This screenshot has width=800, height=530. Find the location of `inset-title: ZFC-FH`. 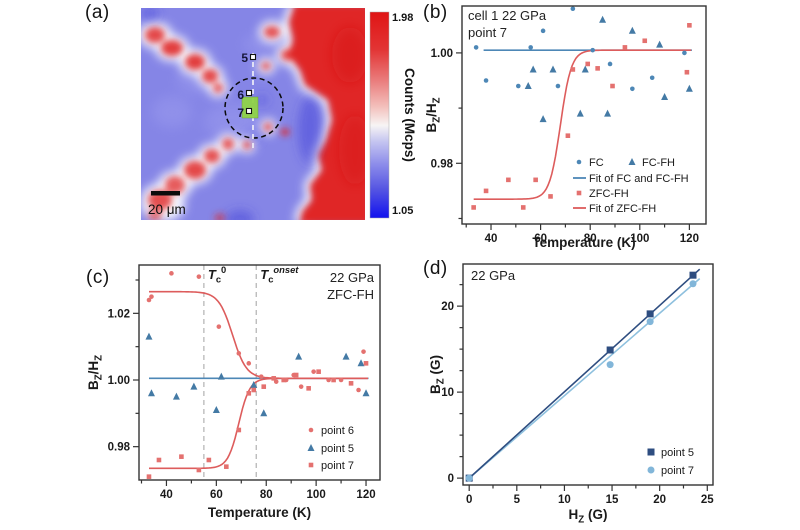

inset-title: ZFC-FH is located at coordinates (350, 294).